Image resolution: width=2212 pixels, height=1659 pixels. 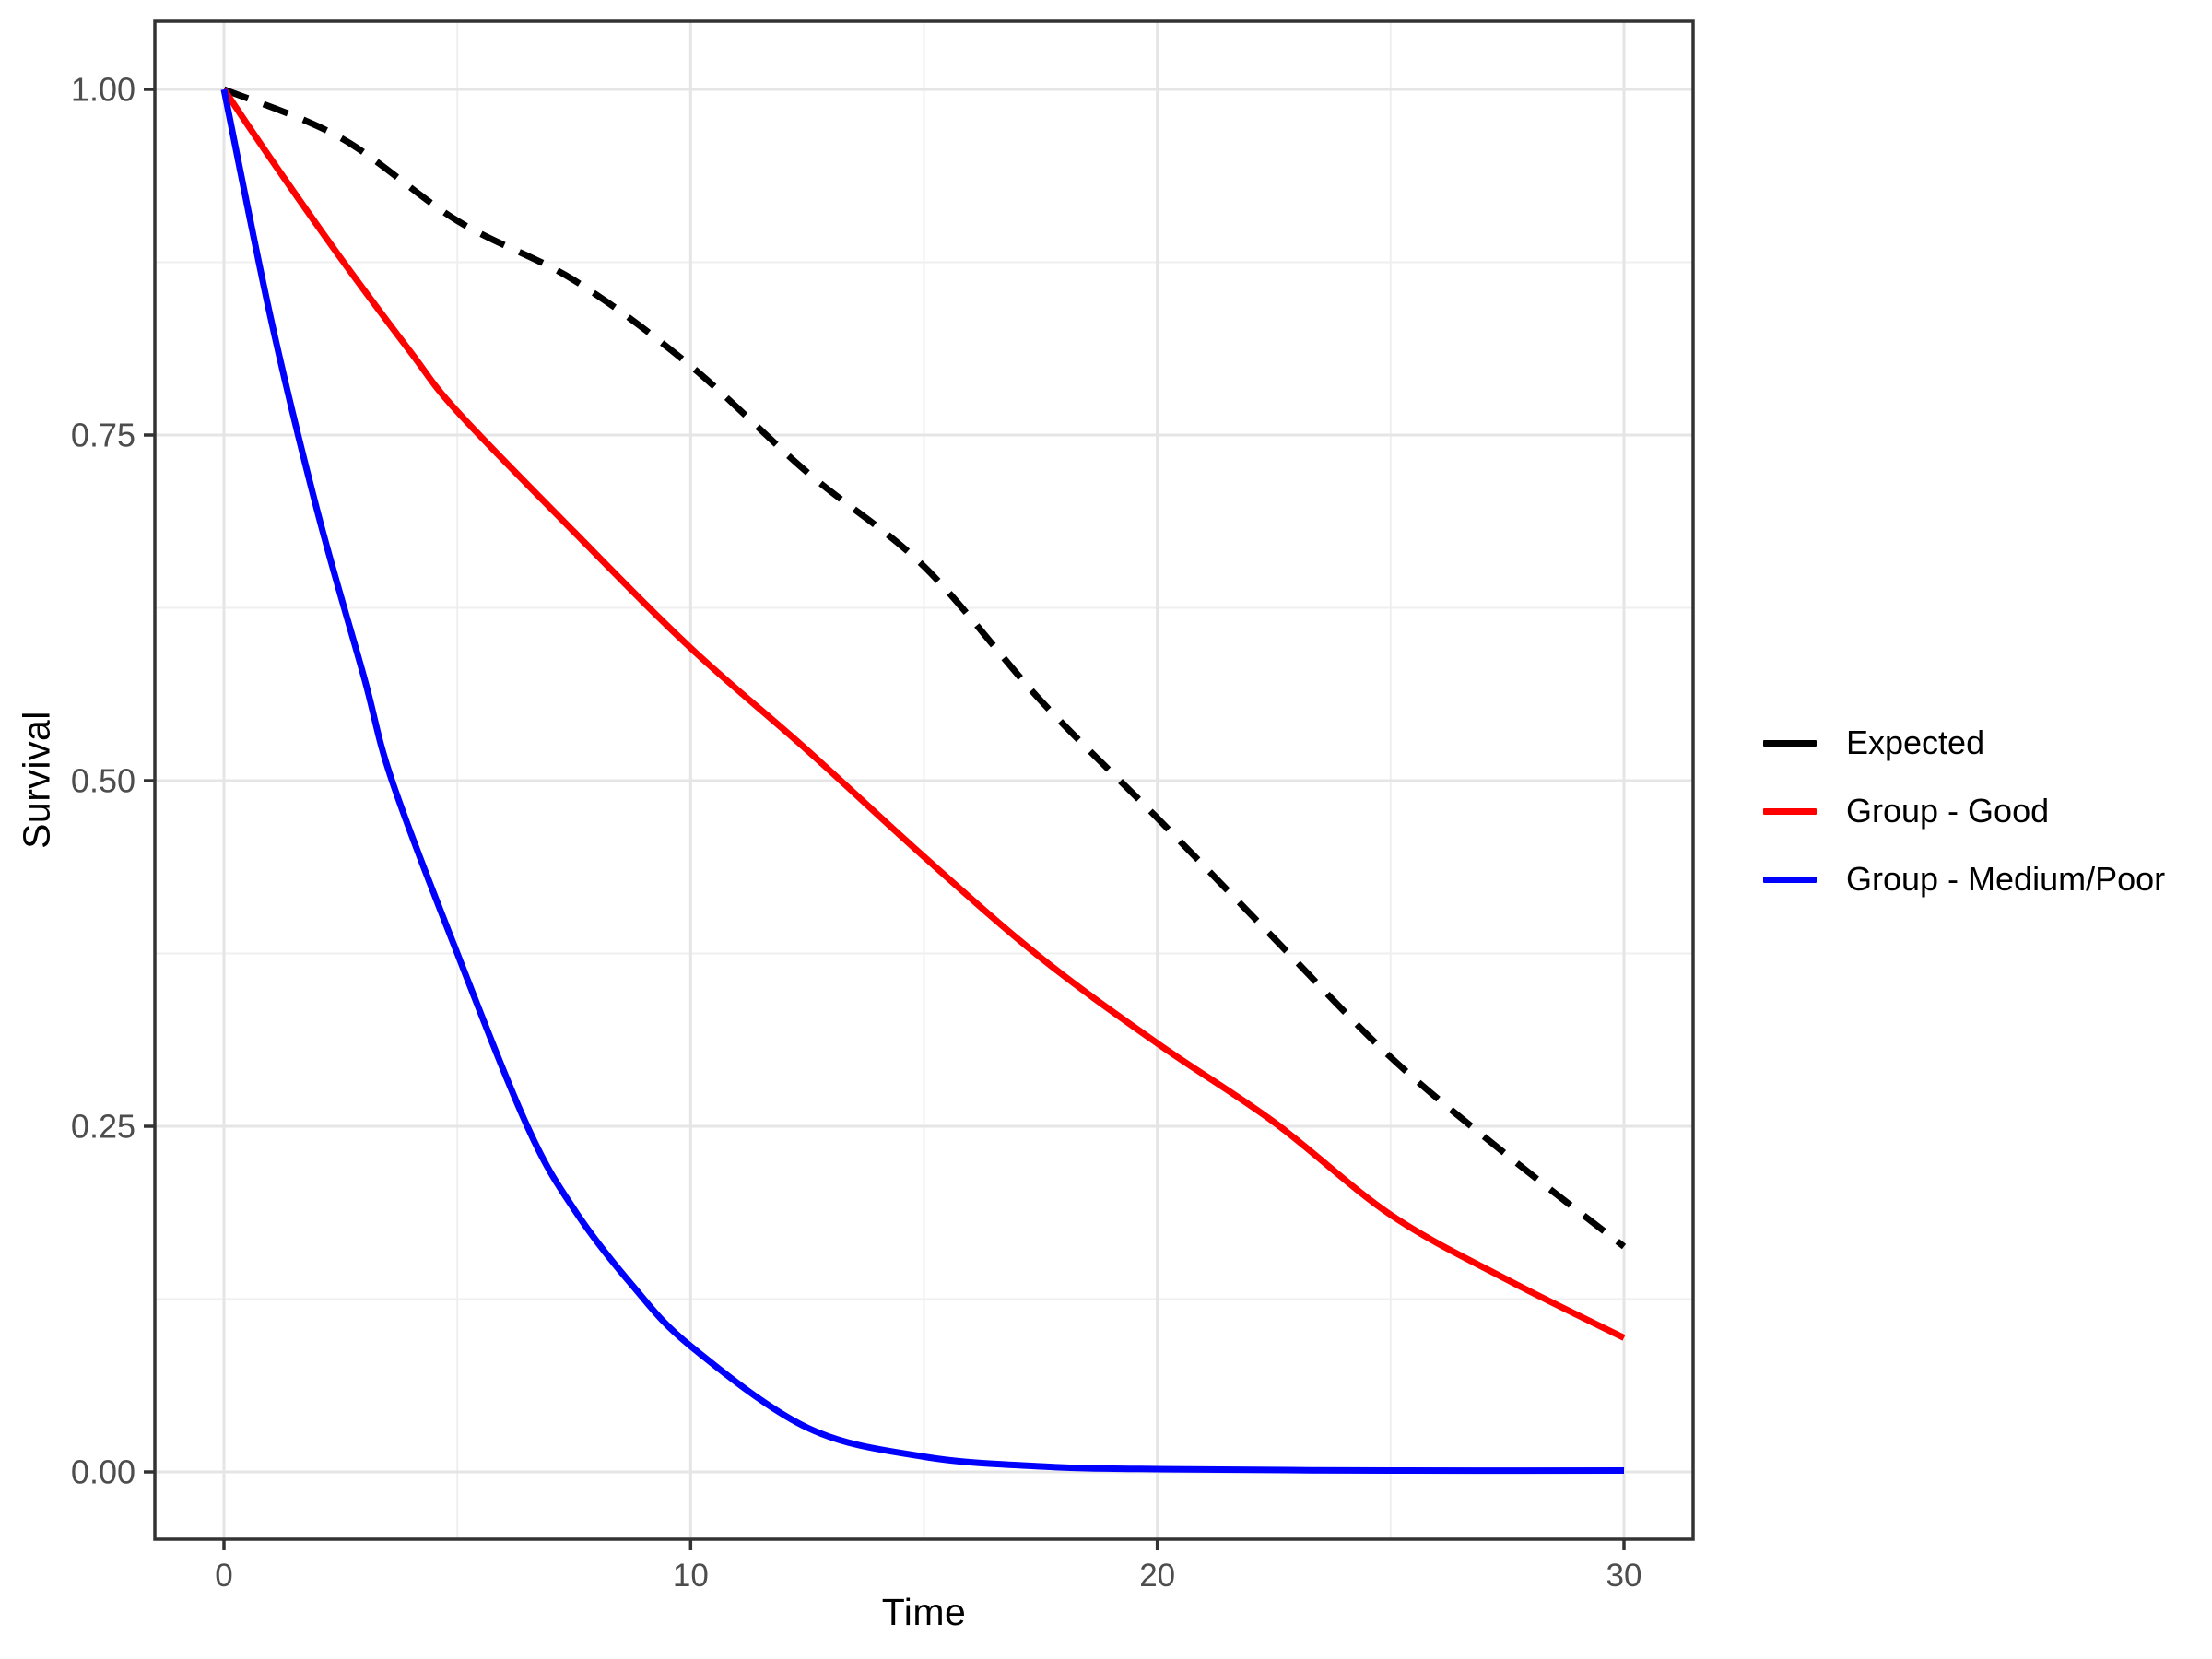 I want to click on legend-key-line-expected, so click(x=1790, y=743).